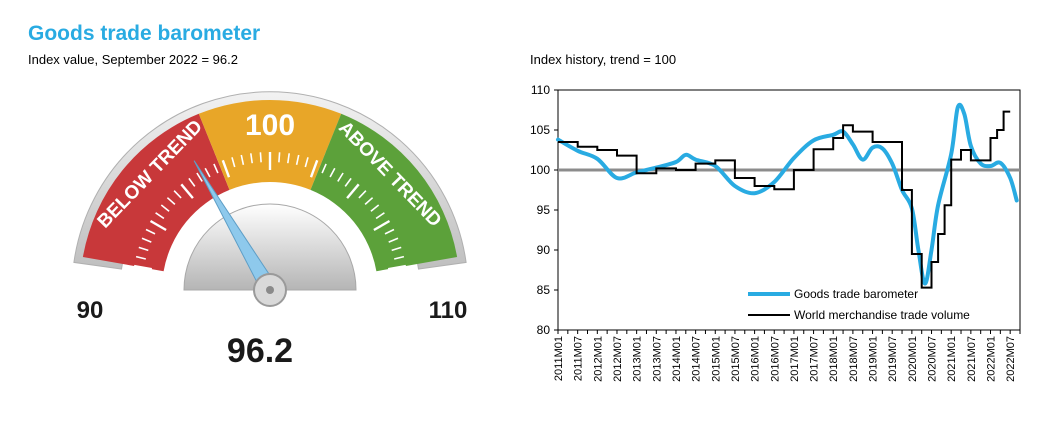 The height and width of the screenshot is (436, 1052). What do you see at coordinates (260, 351) in the screenshot?
I see `gauge-value-label: 96.2` at bounding box center [260, 351].